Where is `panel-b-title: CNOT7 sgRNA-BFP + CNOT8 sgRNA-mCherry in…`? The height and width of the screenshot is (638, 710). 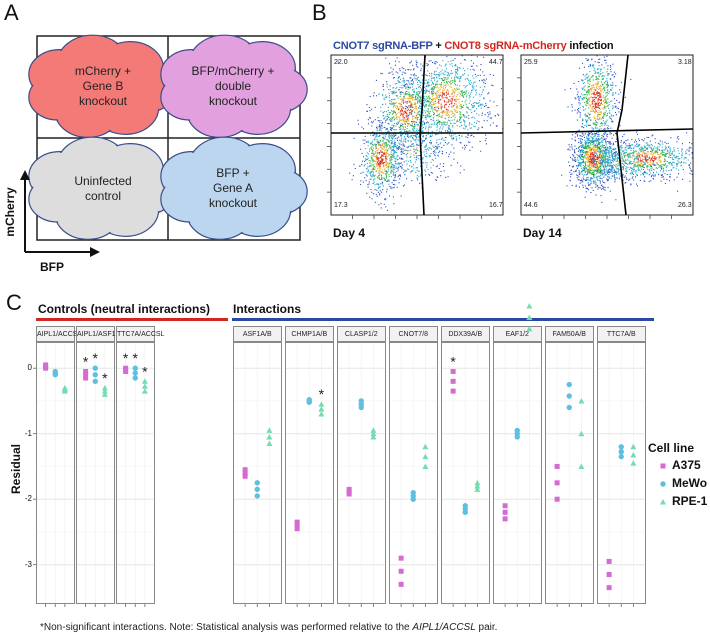
panel-b-title: CNOT7 sgRNA-BFP + CNOT8 sgRNA-mCherry in… is located at coordinates (473, 46).